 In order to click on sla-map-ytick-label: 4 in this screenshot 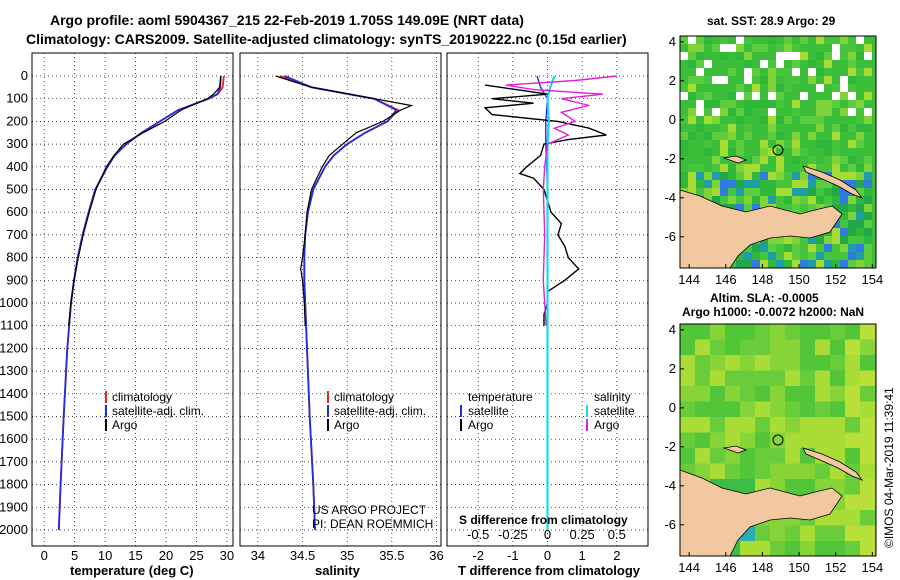, I will do `click(672, 329)`.